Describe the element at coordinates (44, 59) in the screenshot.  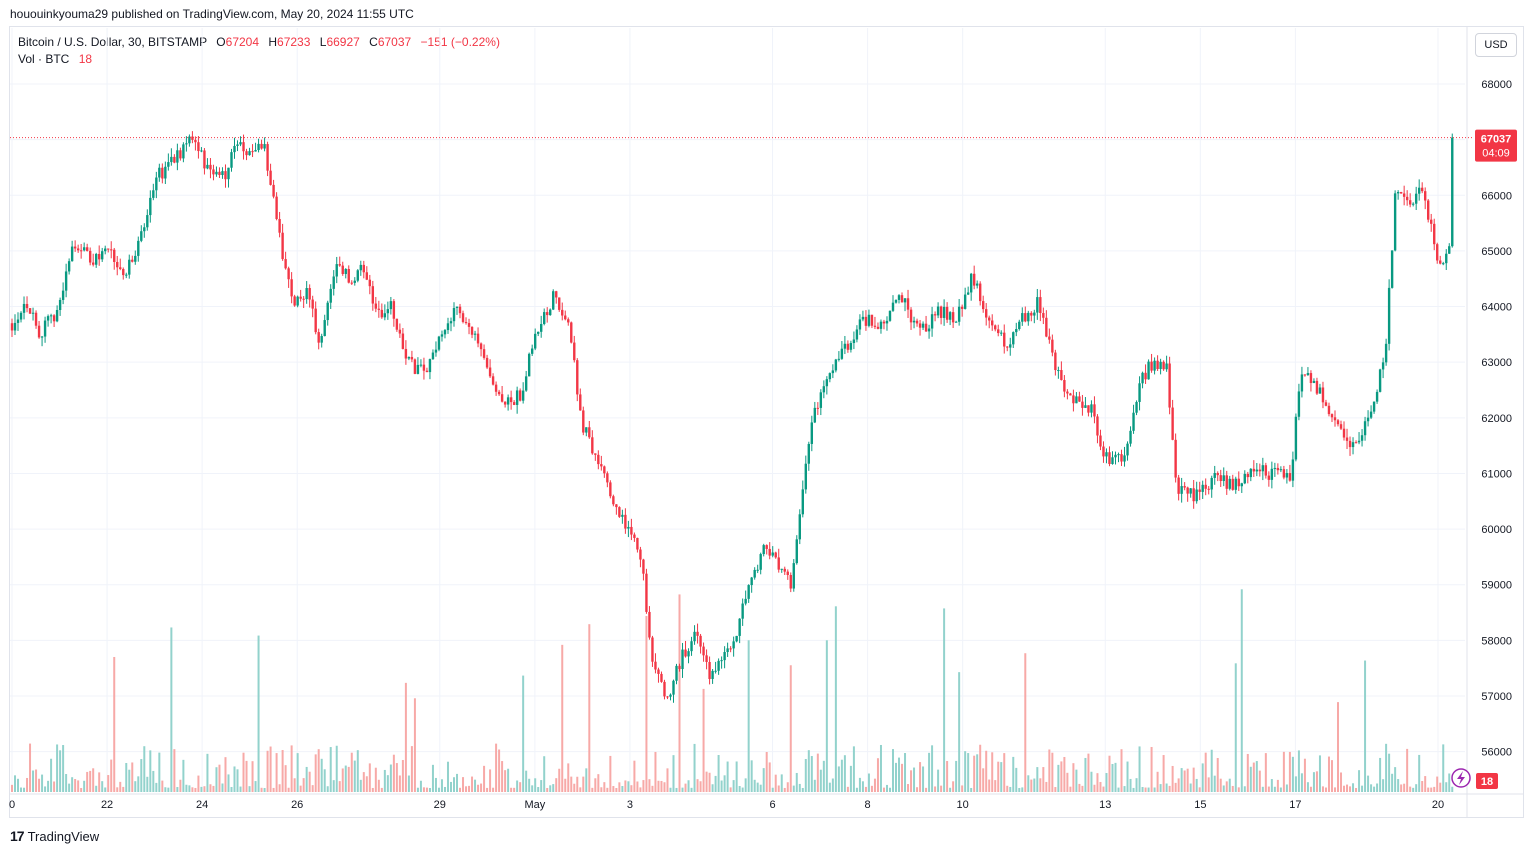
I see `volume-title: Vol · BTC` at that location.